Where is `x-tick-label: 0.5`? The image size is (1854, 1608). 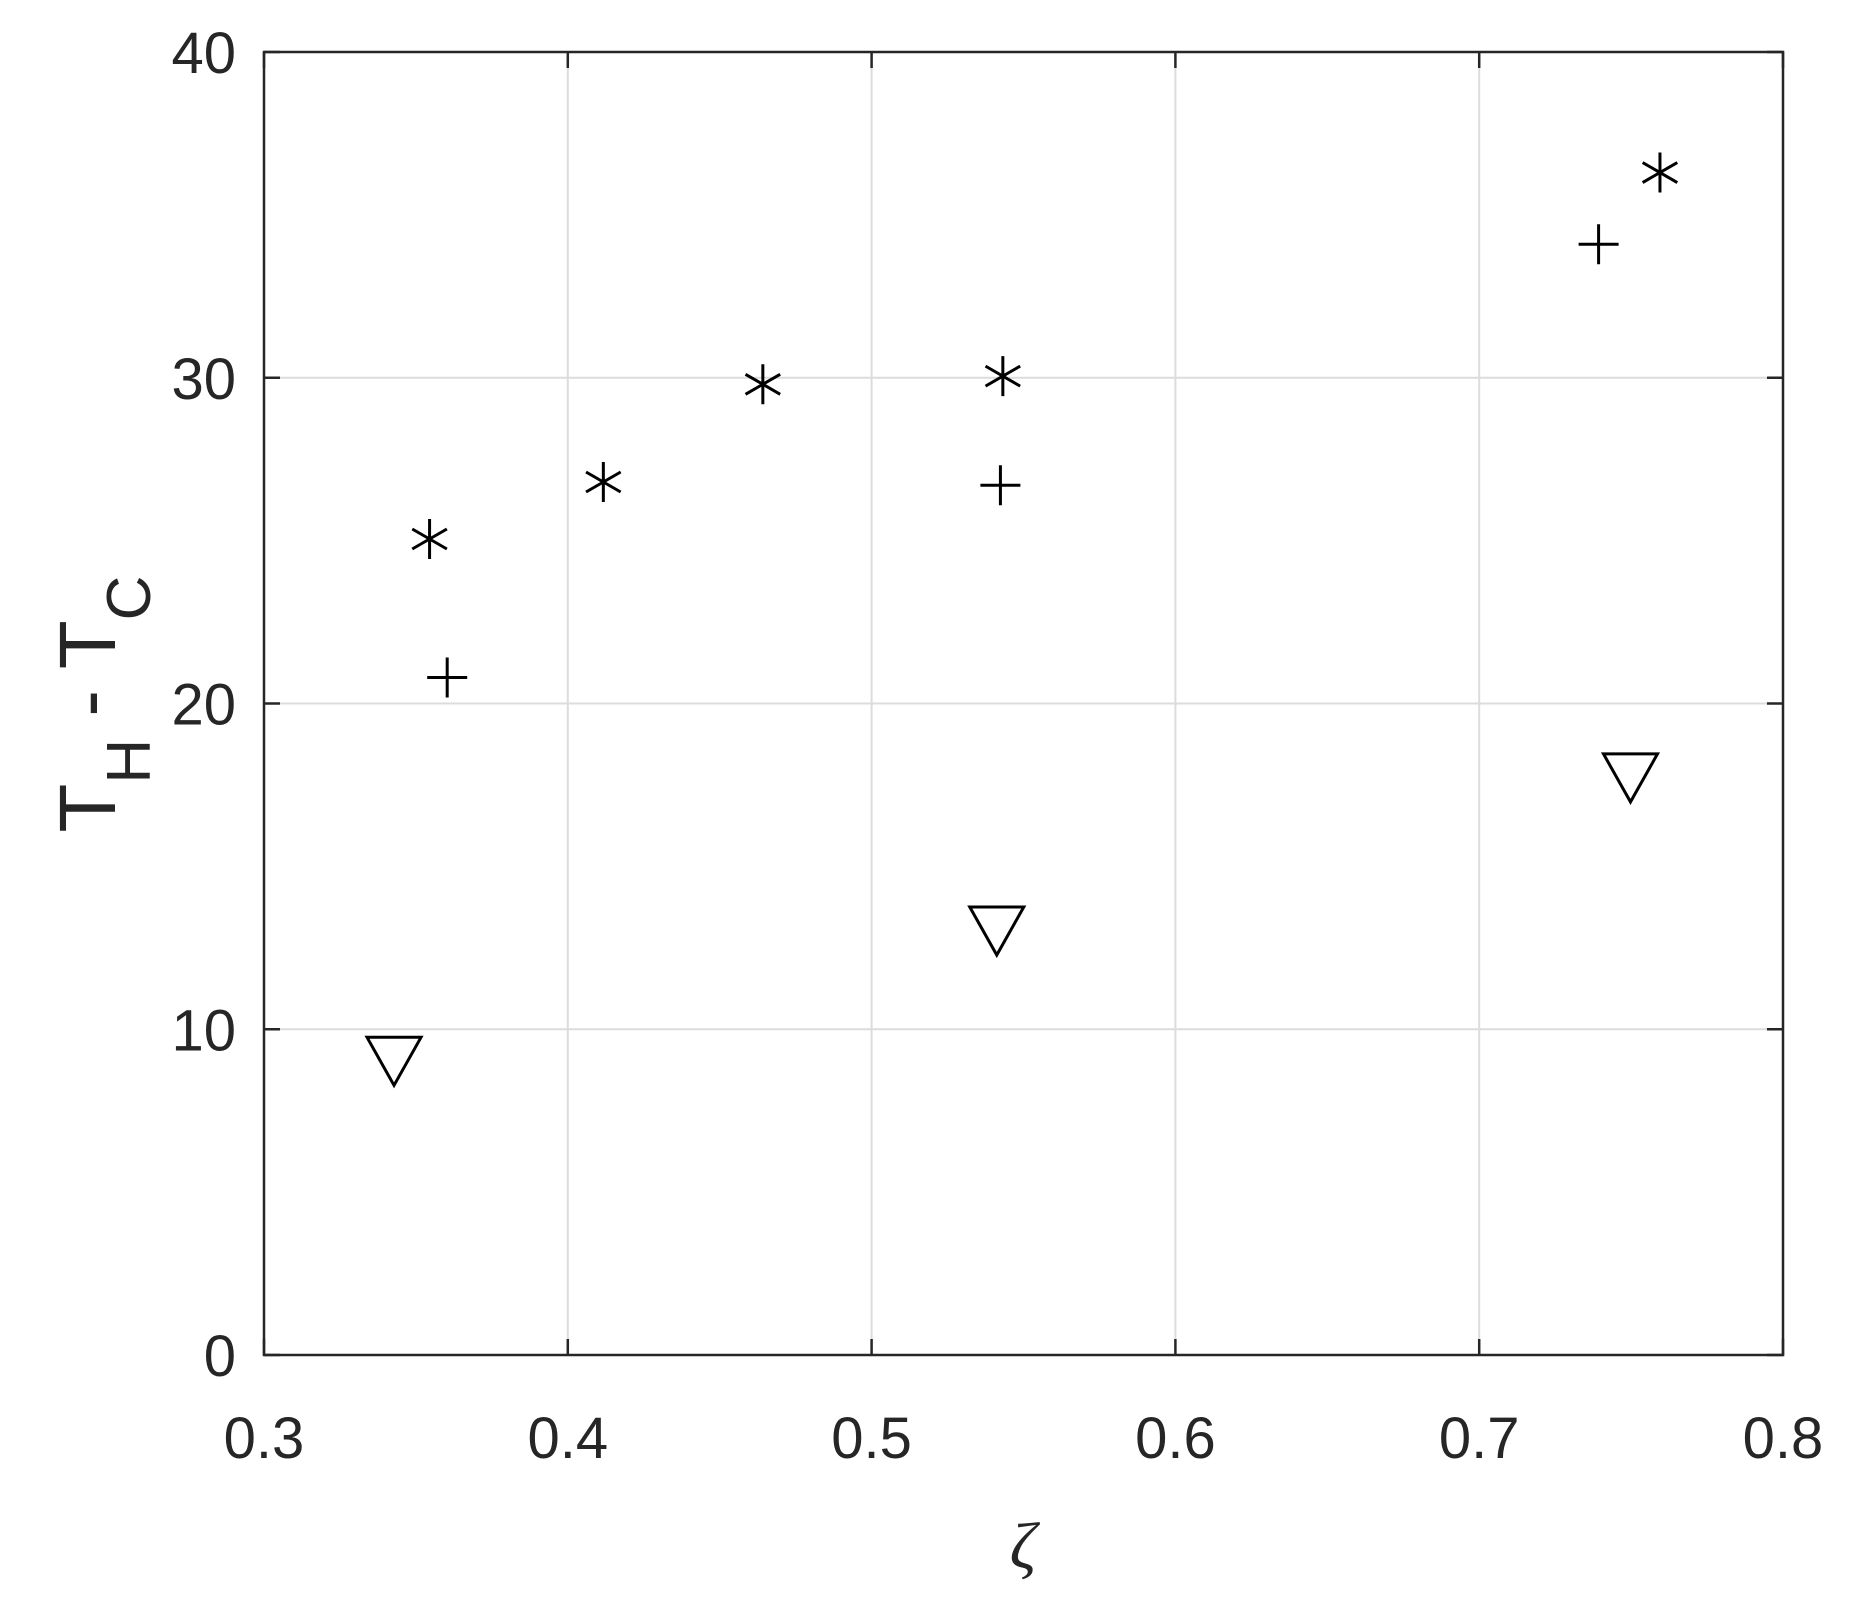
x-tick-label: 0.5 is located at coordinates (871, 1438).